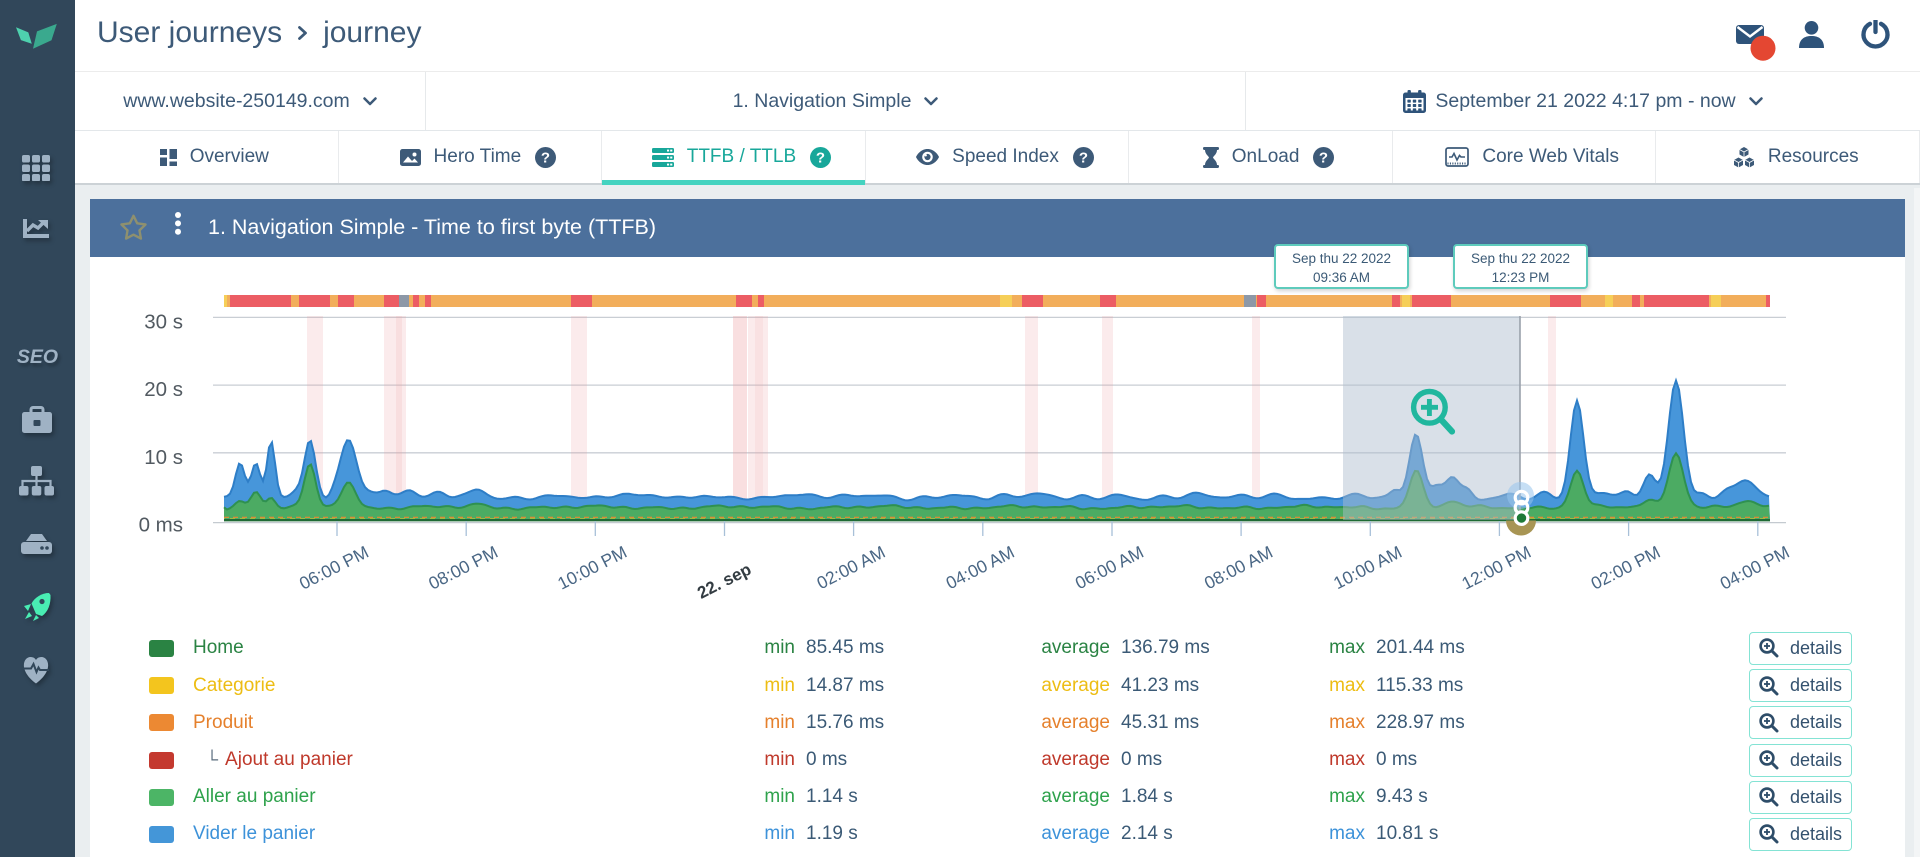 The width and height of the screenshot is (1920, 857). What do you see at coordinates (592, 568) in the screenshot?
I see `svg-text: 10:00 PM` at bounding box center [592, 568].